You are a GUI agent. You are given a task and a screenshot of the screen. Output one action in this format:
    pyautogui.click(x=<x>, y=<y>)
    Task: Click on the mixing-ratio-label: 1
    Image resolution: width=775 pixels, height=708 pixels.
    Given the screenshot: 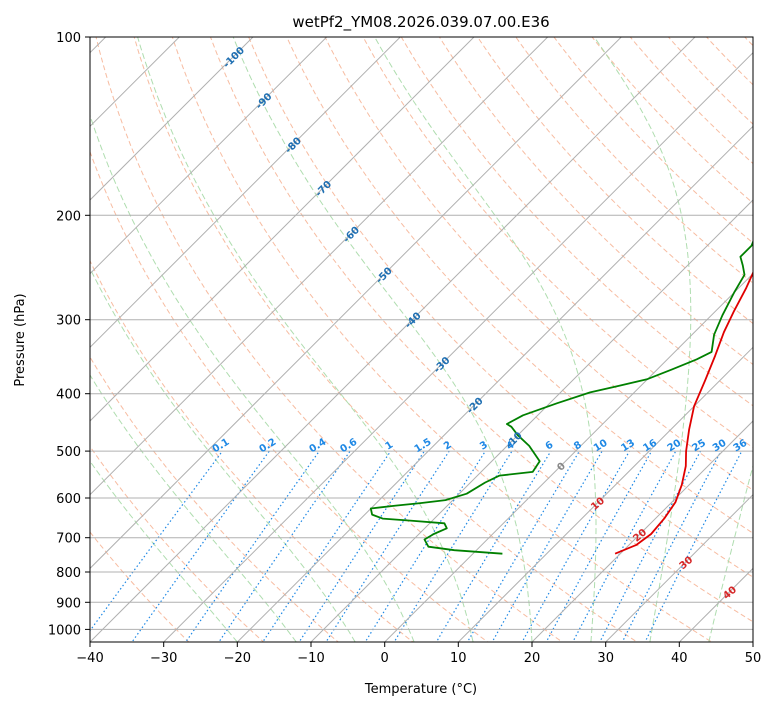 What is the action you would take?
    pyautogui.click(x=390, y=445)
    